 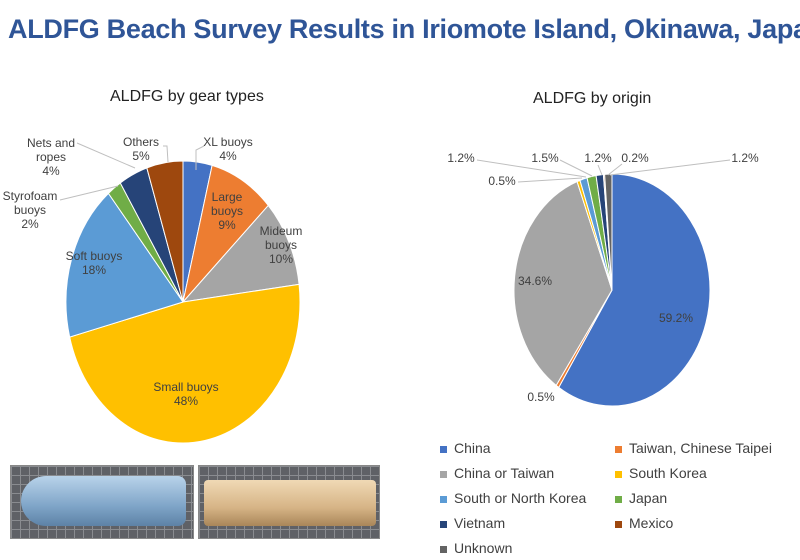 I want to click on data-label: Mideum buoys 10%, so click(x=281, y=245).